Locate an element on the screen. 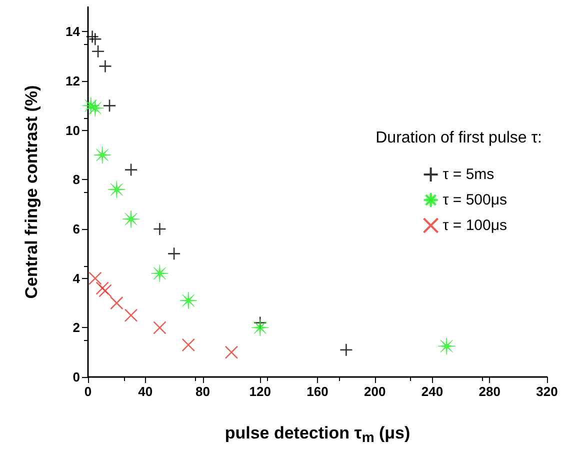 The width and height of the screenshot is (572, 453). x-tick-label: 160 is located at coordinates (317, 391).